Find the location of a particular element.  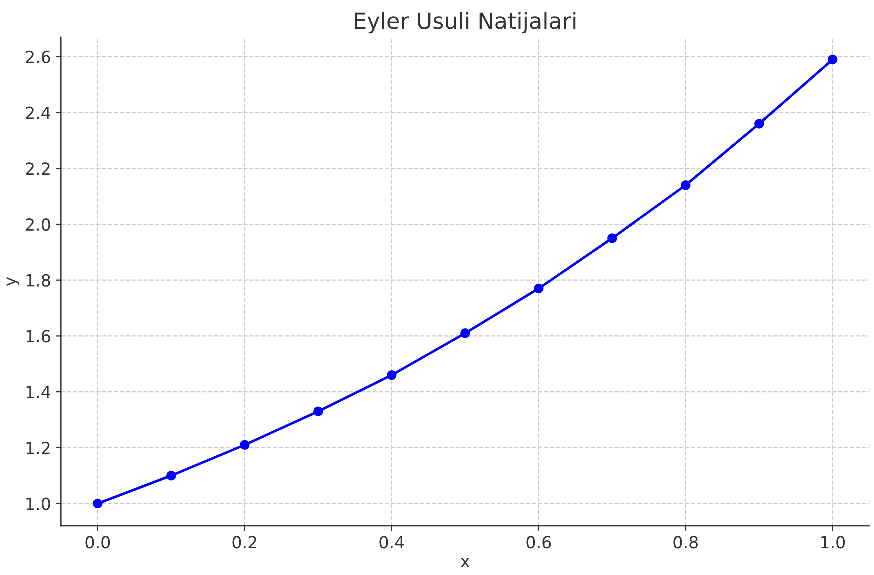

y-tick-label: 1.8 is located at coordinates (38, 280).